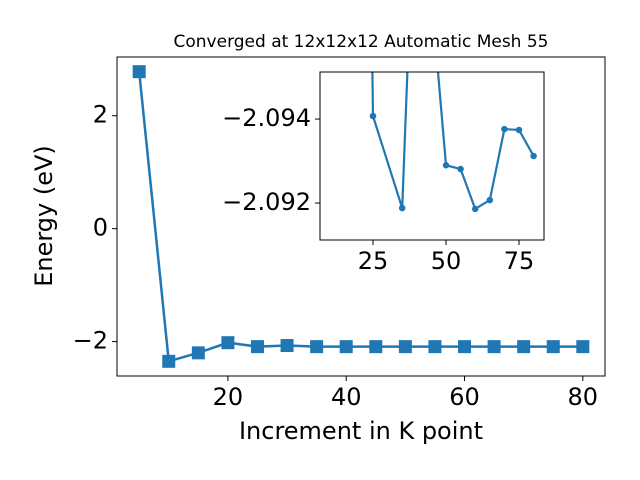  I want to click on x-tick-label: 75, so click(519, 261).